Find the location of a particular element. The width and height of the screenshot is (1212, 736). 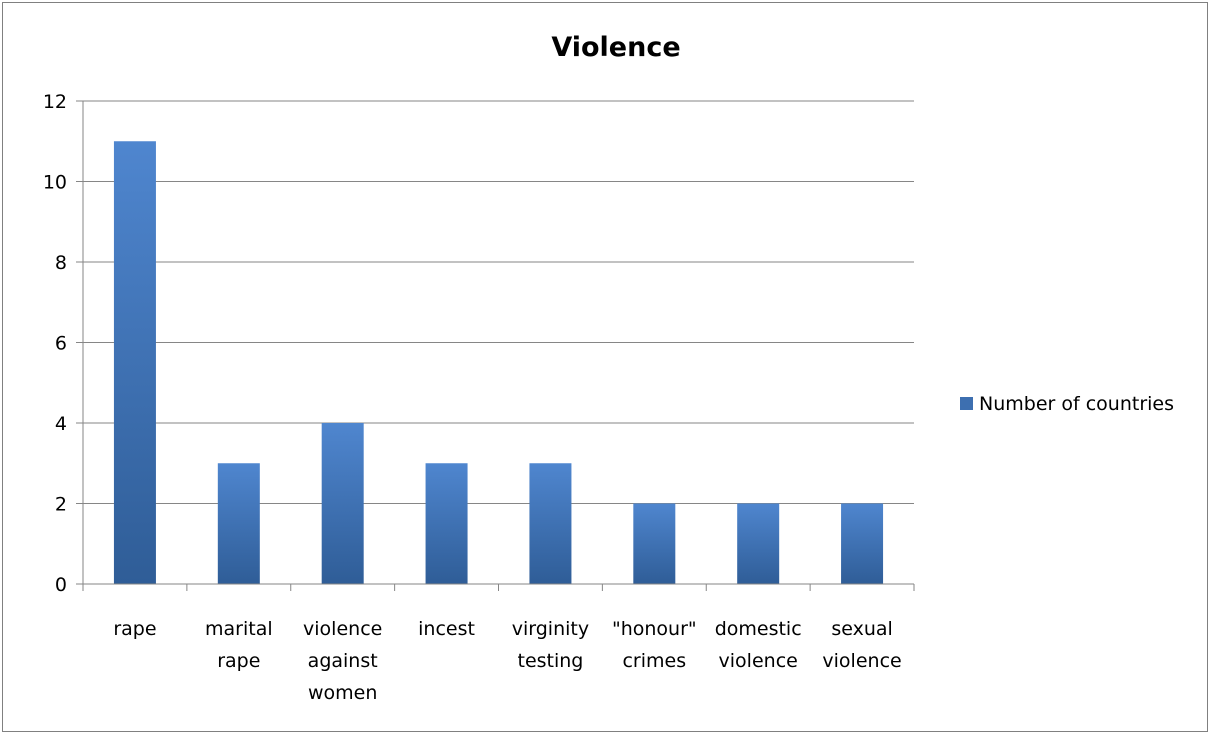

legend-swatch is located at coordinates (966, 403).